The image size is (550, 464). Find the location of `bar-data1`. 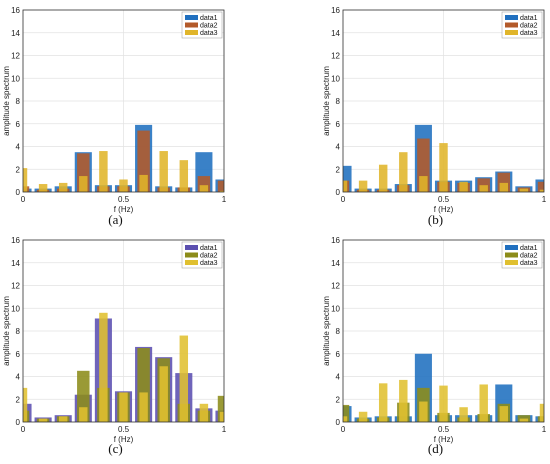

bar-data1 is located at coordinates (347, 178).